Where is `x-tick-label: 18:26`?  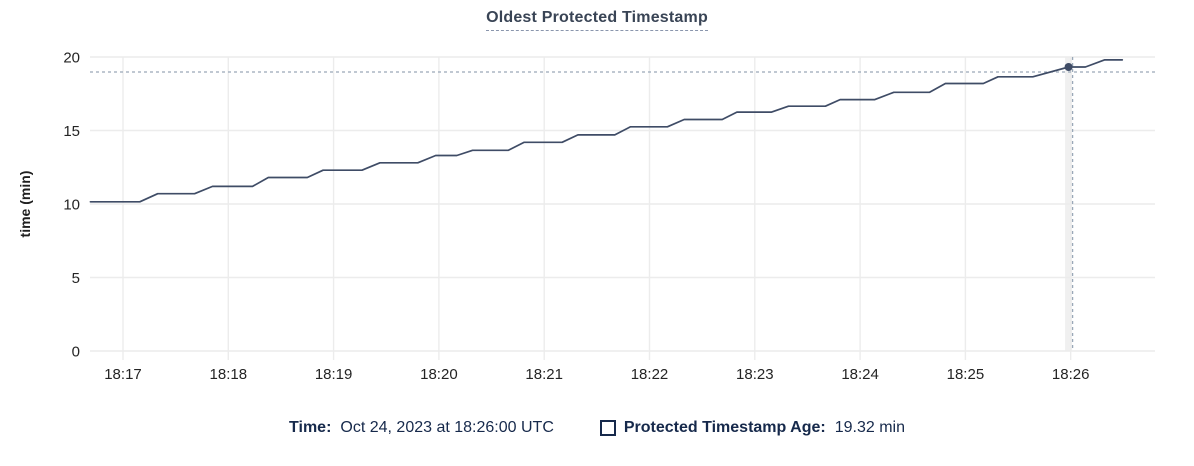 x-tick-label: 18:26 is located at coordinates (1071, 374).